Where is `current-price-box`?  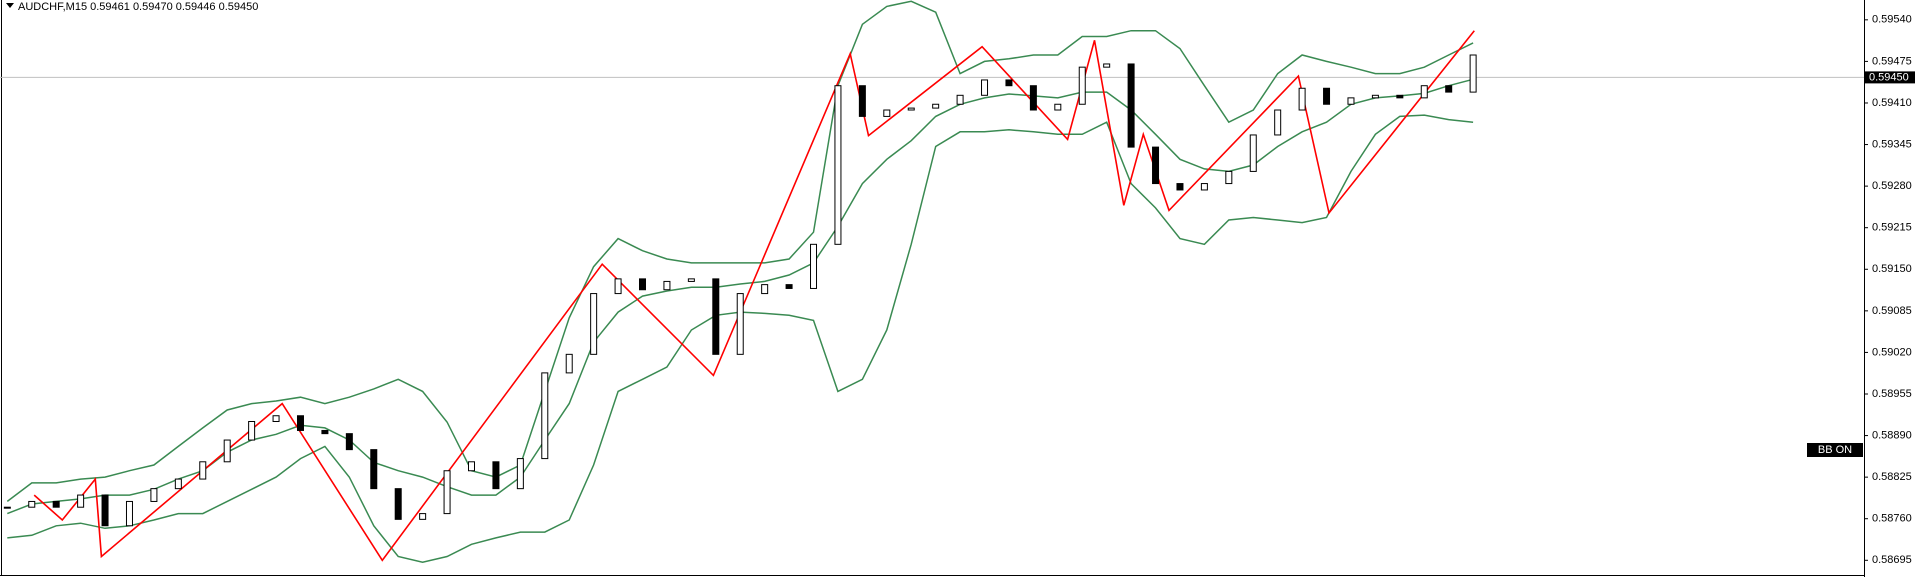 current-price-box is located at coordinates (1890, 77).